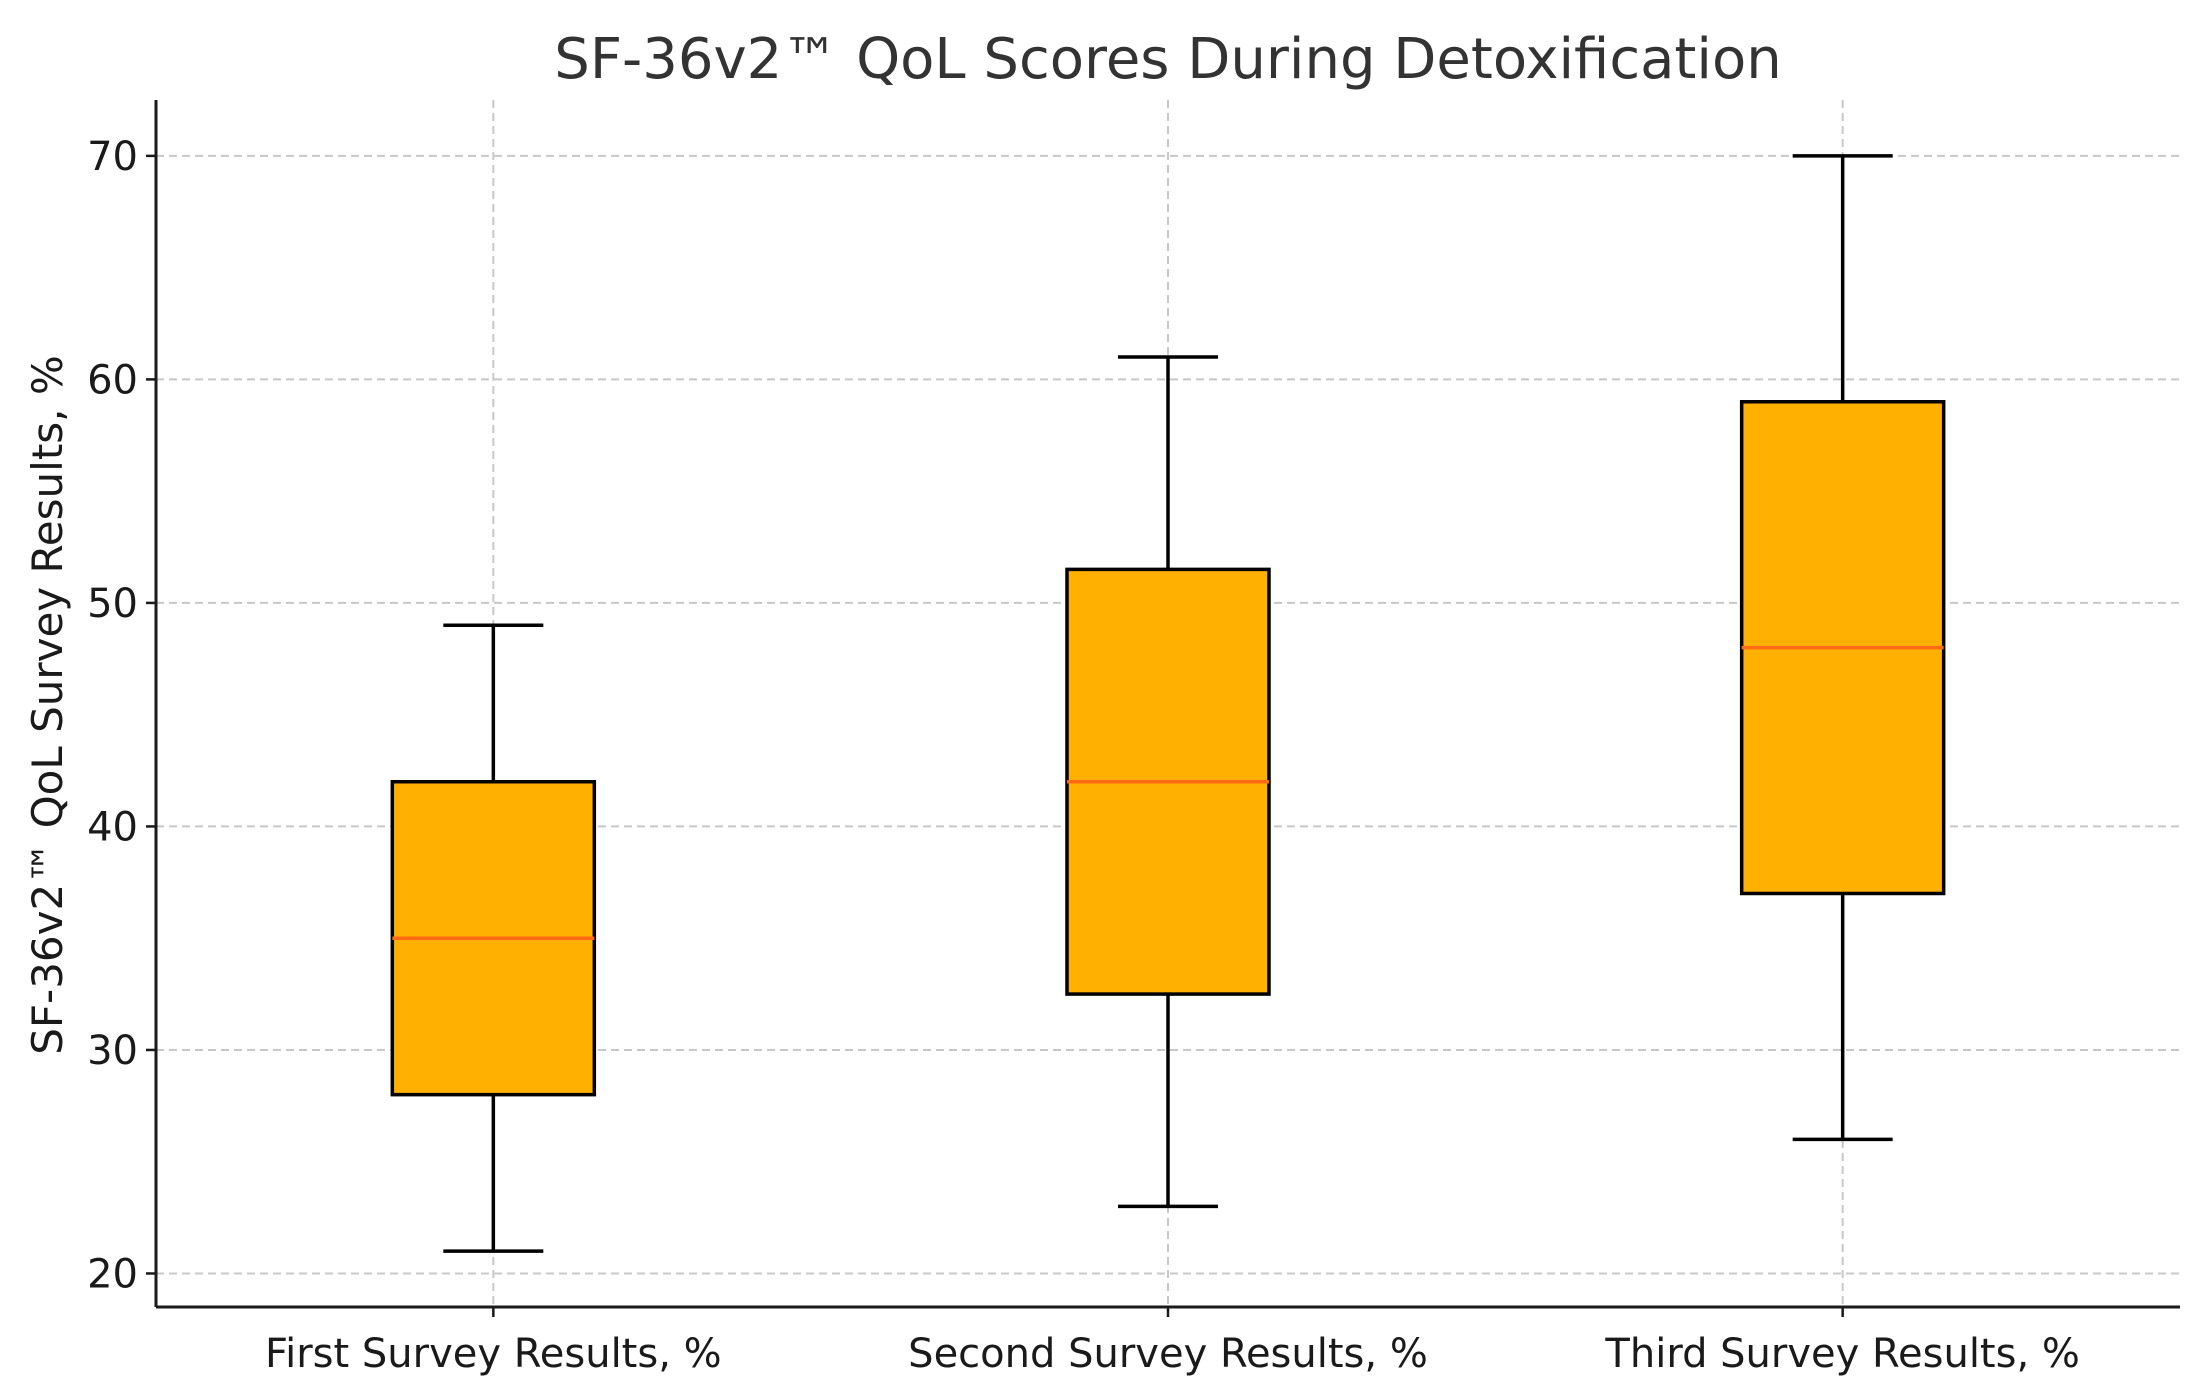 This screenshot has width=2209, height=1387. Describe the element at coordinates (112, 157) in the screenshot. I see `y-tick-label: 70` at that location.